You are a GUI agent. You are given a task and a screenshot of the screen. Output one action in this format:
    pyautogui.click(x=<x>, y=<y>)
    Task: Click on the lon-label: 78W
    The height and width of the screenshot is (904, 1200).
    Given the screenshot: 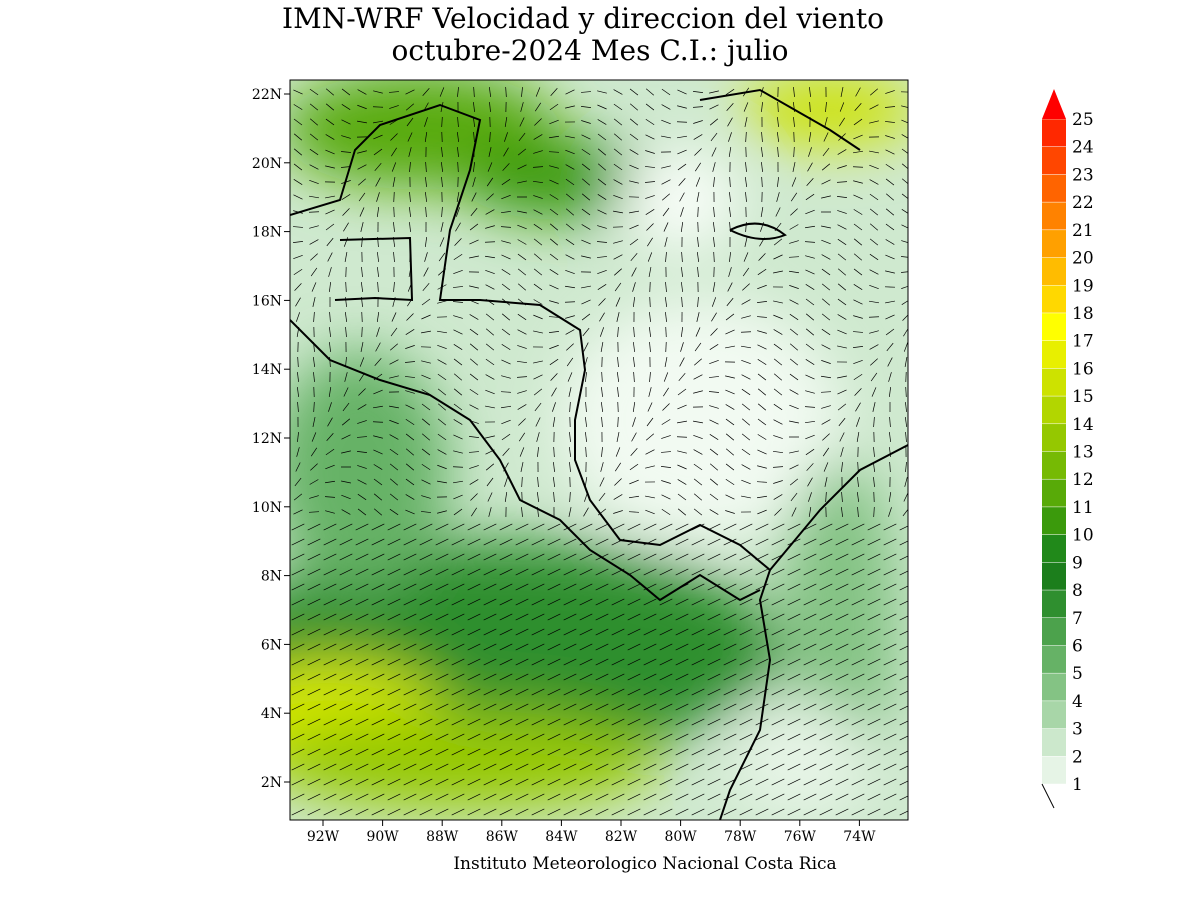 What is the action you would take?
    pyautogui.click(x=740, y=837)
    